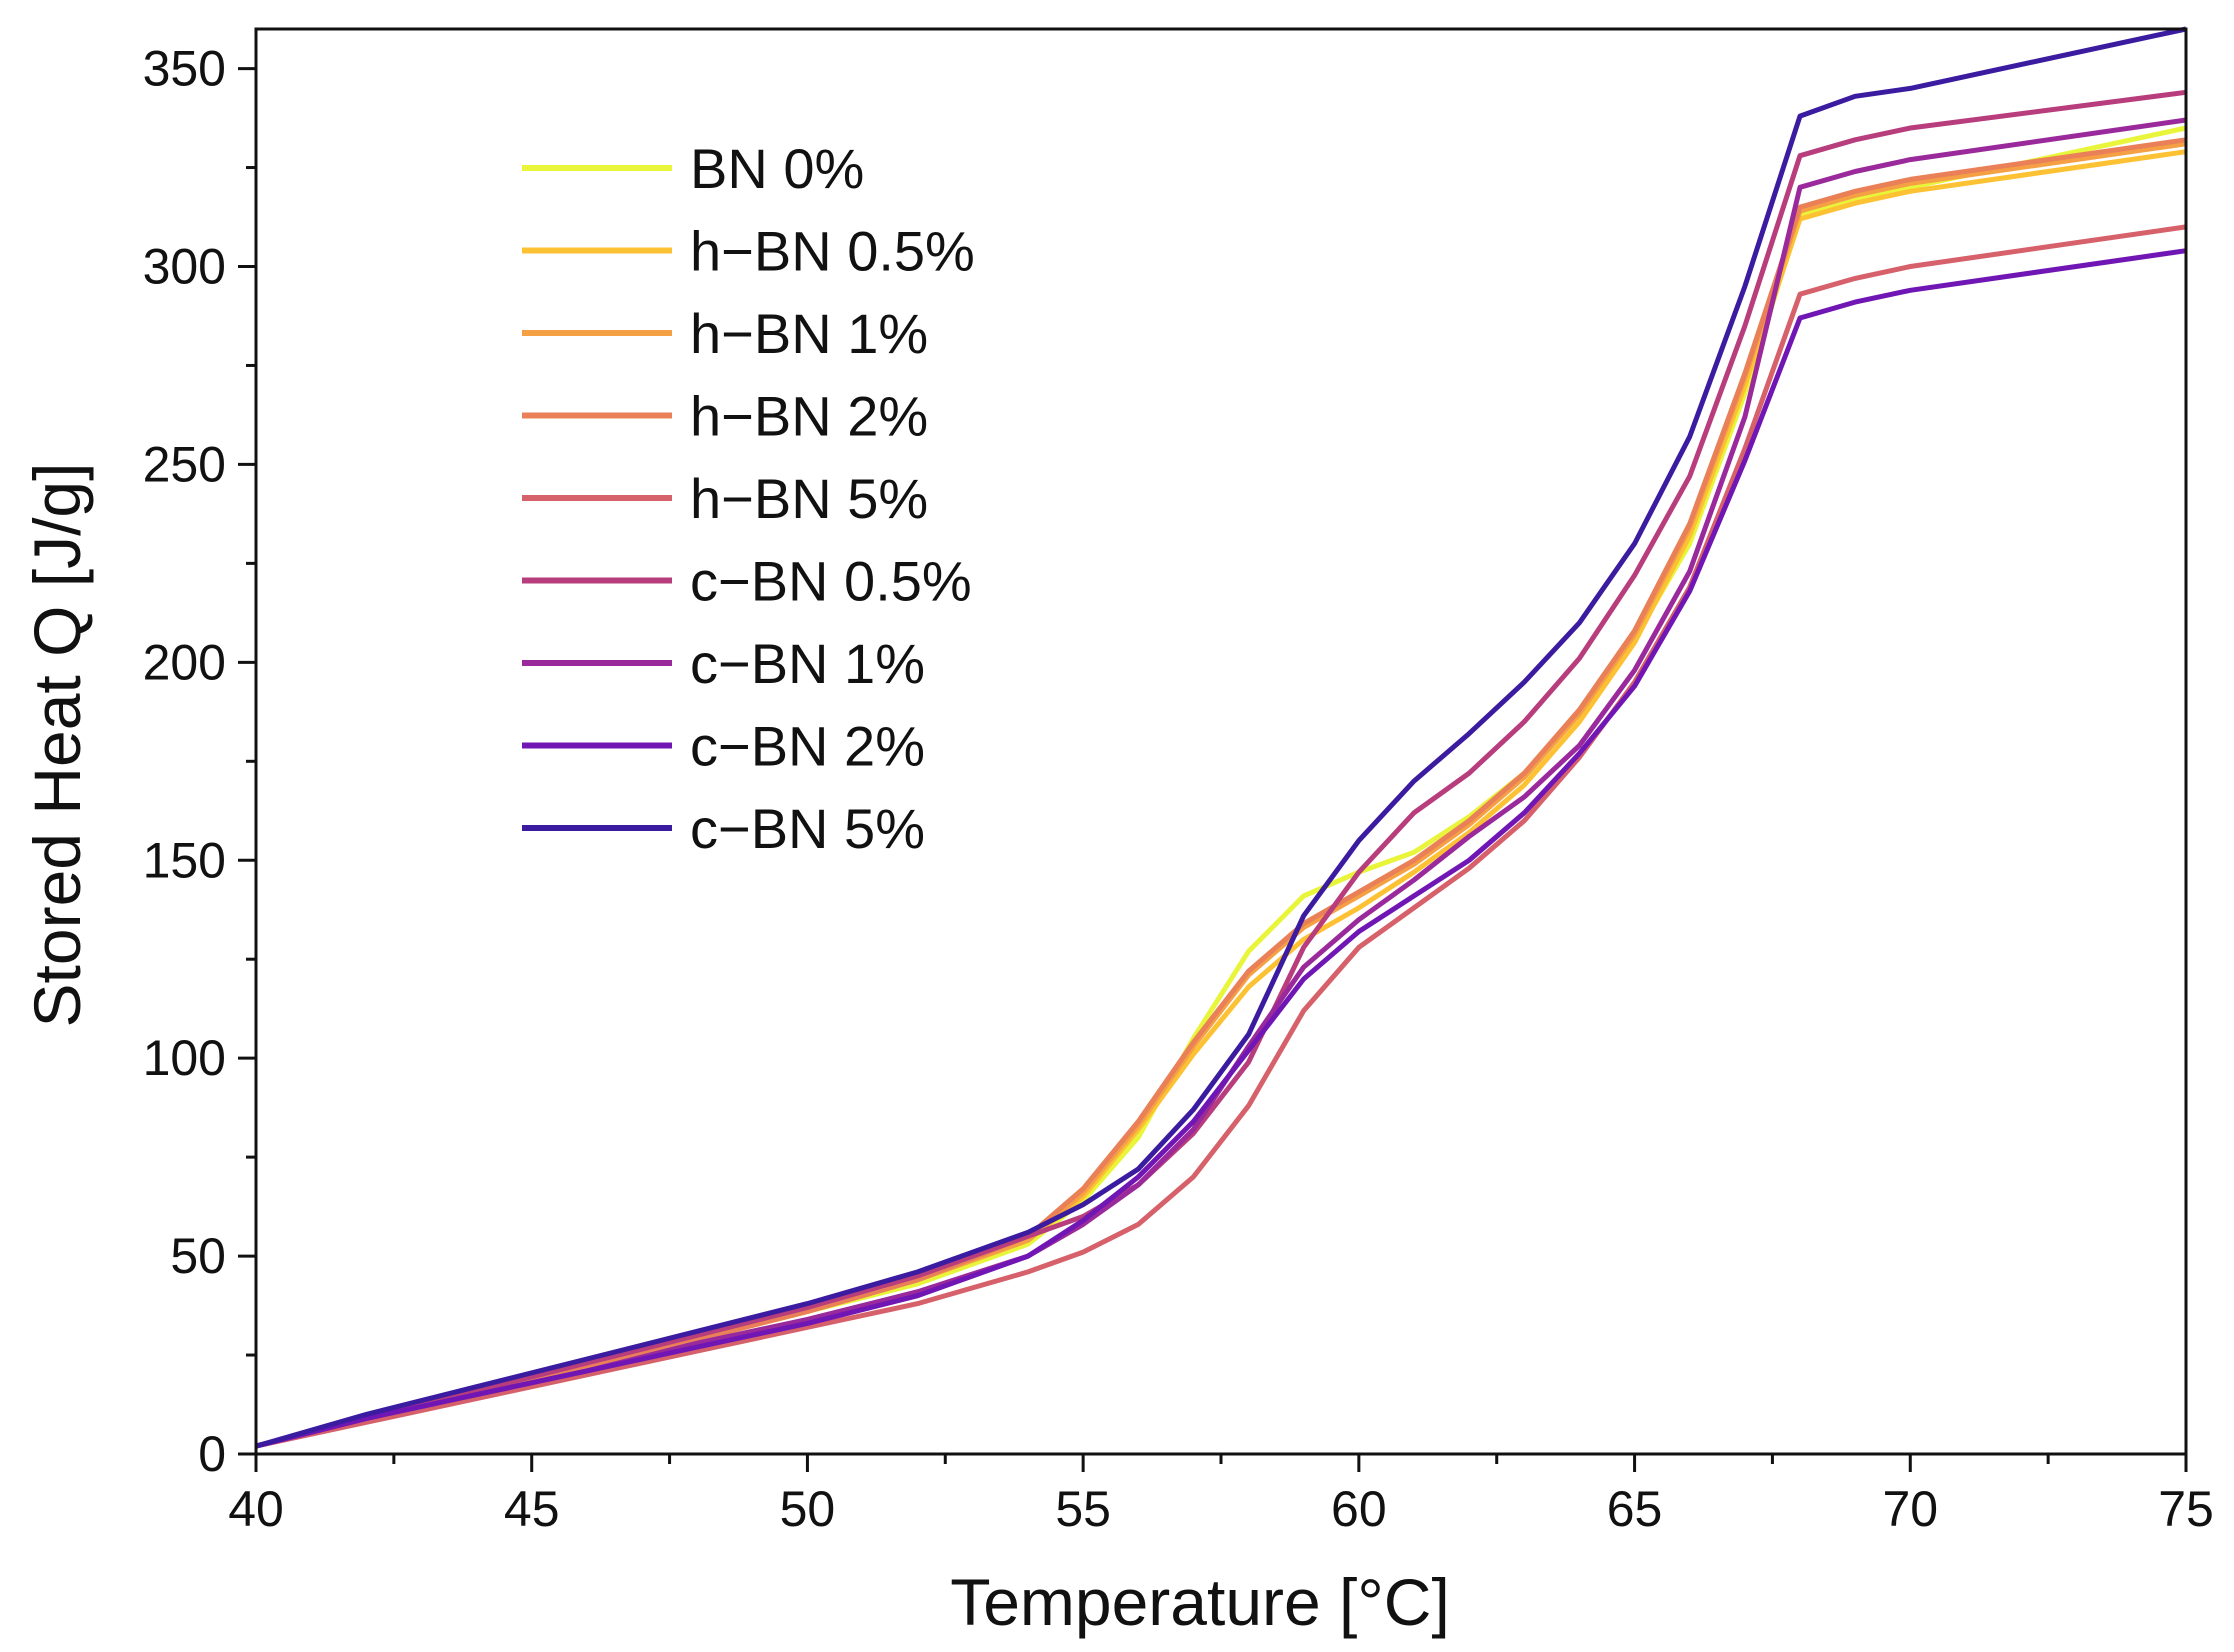 Image resolution: width=2234 pixels, height=1652 pixels. Describe the element at coordinates (212, 1454) in the screenshot. I see `y-tick-label: 0` at that location.